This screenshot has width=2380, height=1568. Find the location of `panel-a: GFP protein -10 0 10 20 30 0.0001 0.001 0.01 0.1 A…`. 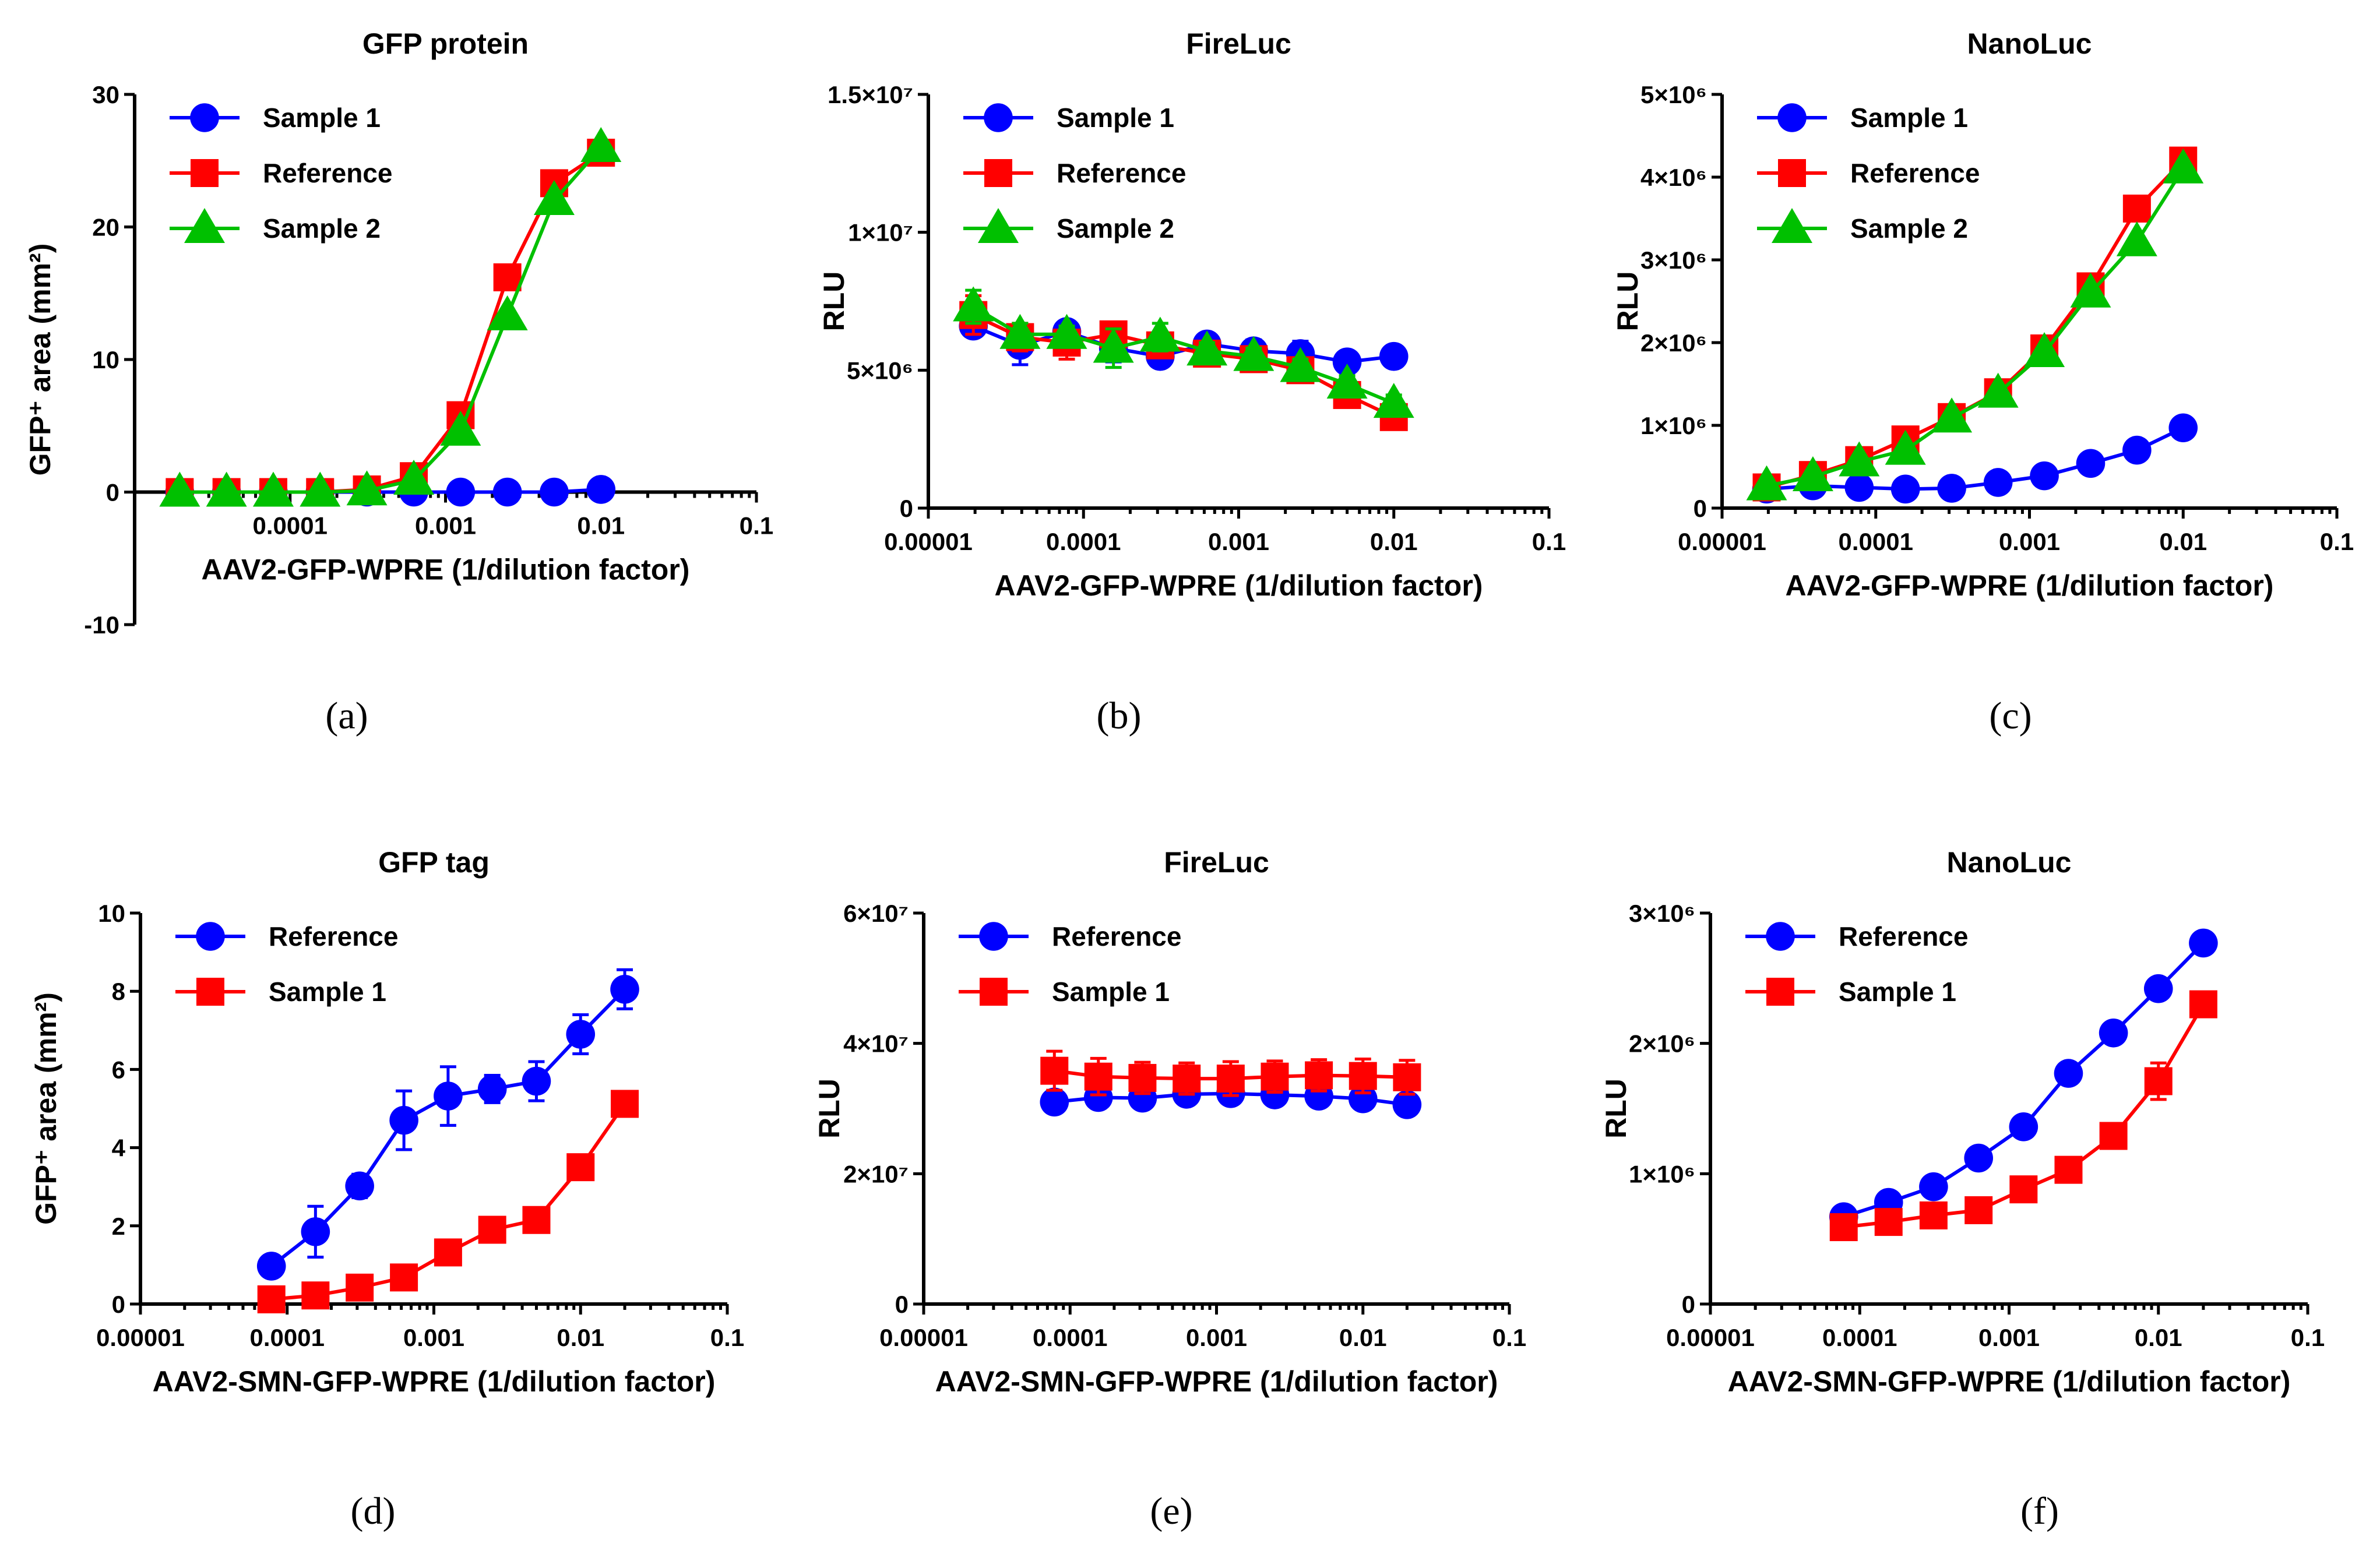

panel-a: GFP protein -10 0 10 20 30 0.0001 0.001 0.01 0.1 A… is located at coordinates (398, 382).